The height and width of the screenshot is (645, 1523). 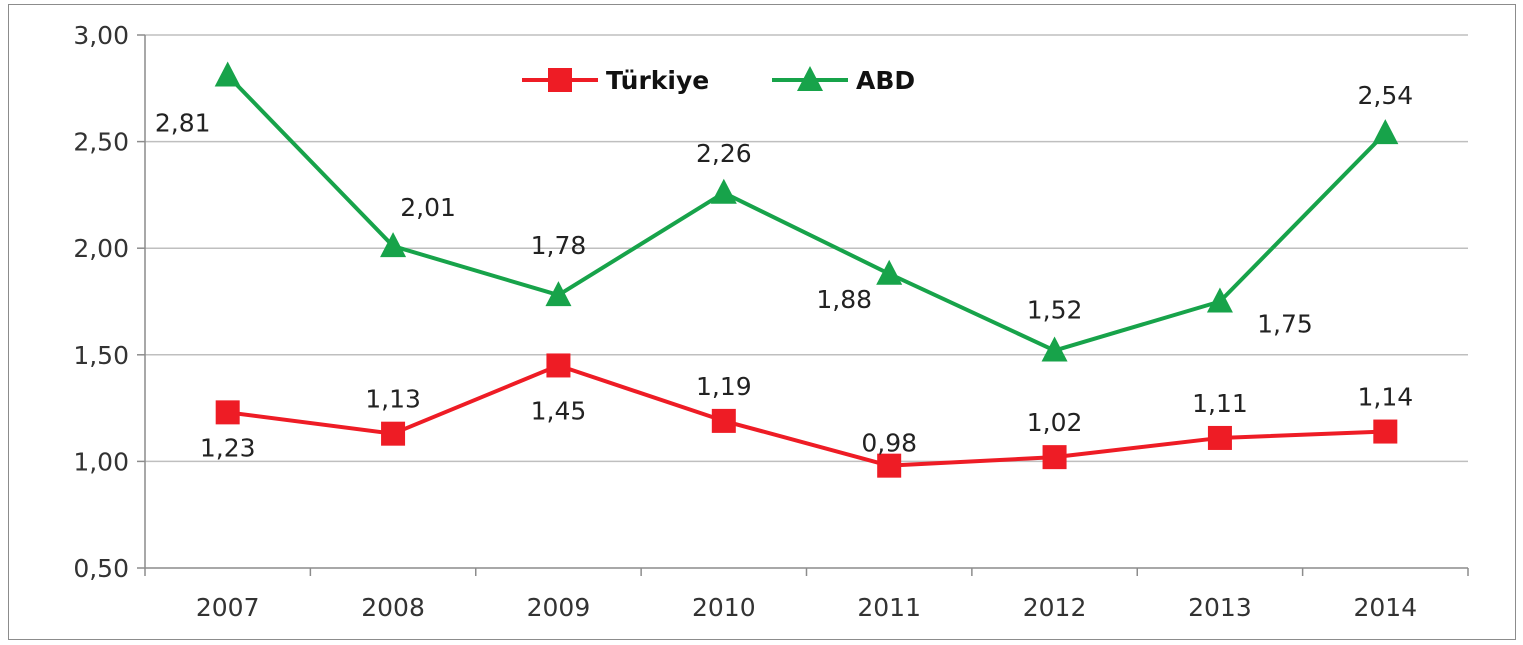 I want to click on legend-item: Türkiye, so click(x=615, y=80).